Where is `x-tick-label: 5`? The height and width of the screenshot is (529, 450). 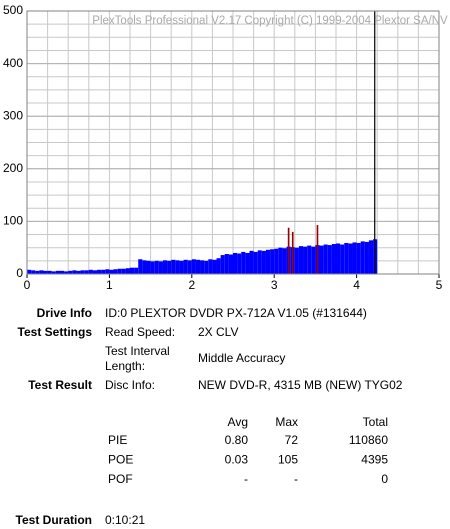 x-tick-label: 5 is located at coordinates (439, 285).